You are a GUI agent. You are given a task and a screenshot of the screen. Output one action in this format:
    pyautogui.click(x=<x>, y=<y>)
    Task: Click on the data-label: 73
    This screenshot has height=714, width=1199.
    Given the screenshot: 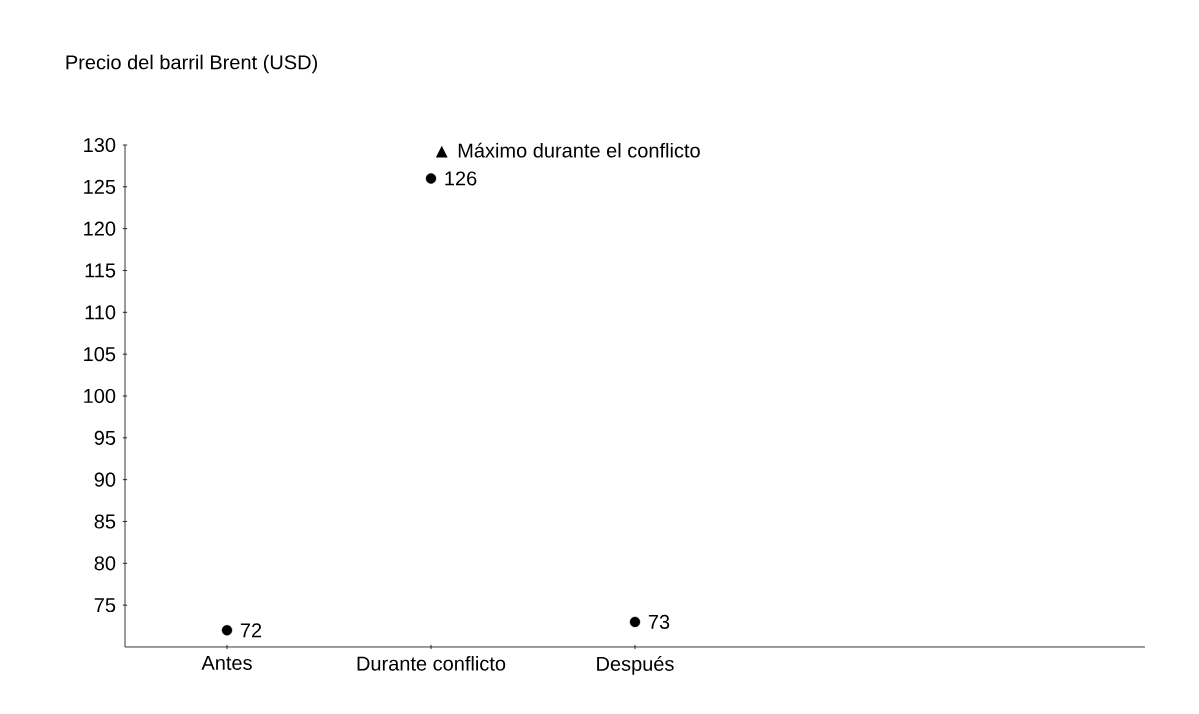 What is the action you would take?
    pyautogui.click(x=659, y=621)
    